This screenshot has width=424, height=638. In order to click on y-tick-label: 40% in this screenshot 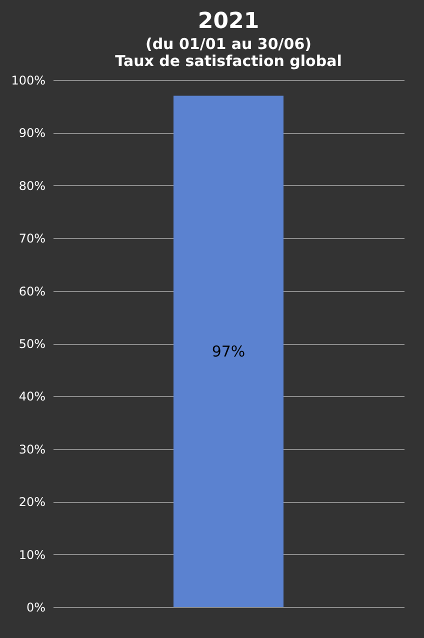, I will do `click(32, 397)`.